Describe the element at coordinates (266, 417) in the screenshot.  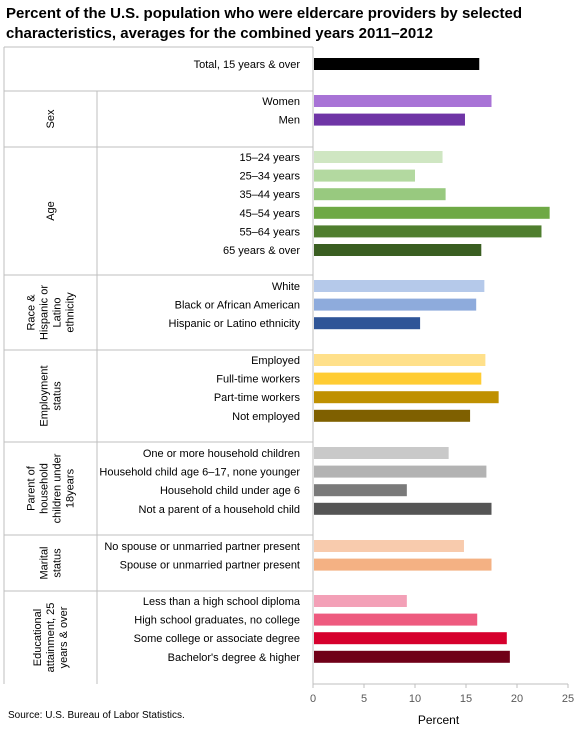
I see `bar-label: Not employed` at that location.